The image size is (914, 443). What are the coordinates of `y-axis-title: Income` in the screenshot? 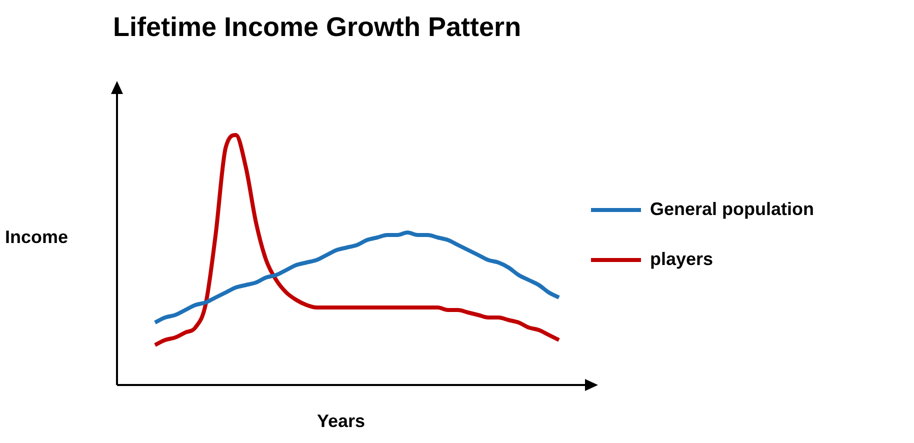 It's located at (36, 237).